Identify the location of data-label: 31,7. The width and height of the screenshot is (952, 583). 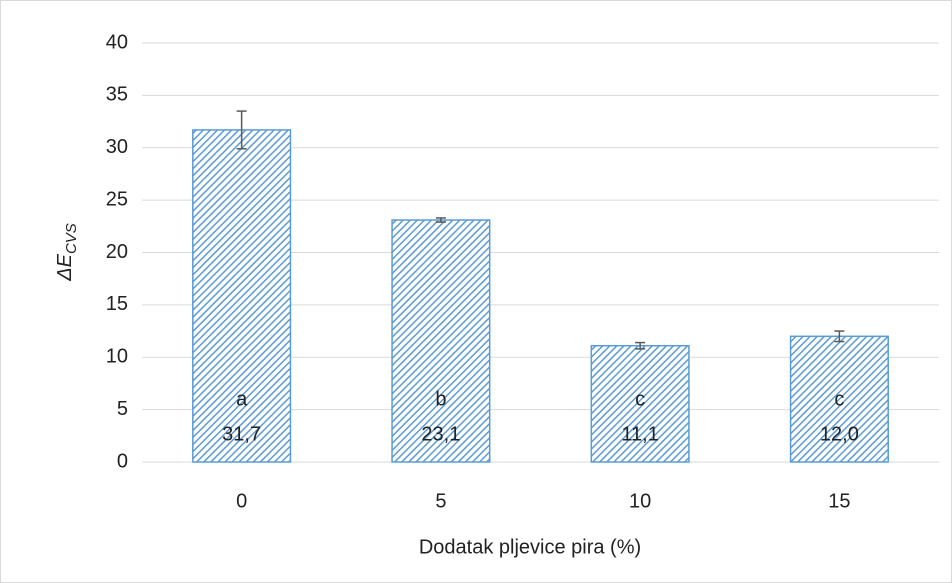
(241, 434).